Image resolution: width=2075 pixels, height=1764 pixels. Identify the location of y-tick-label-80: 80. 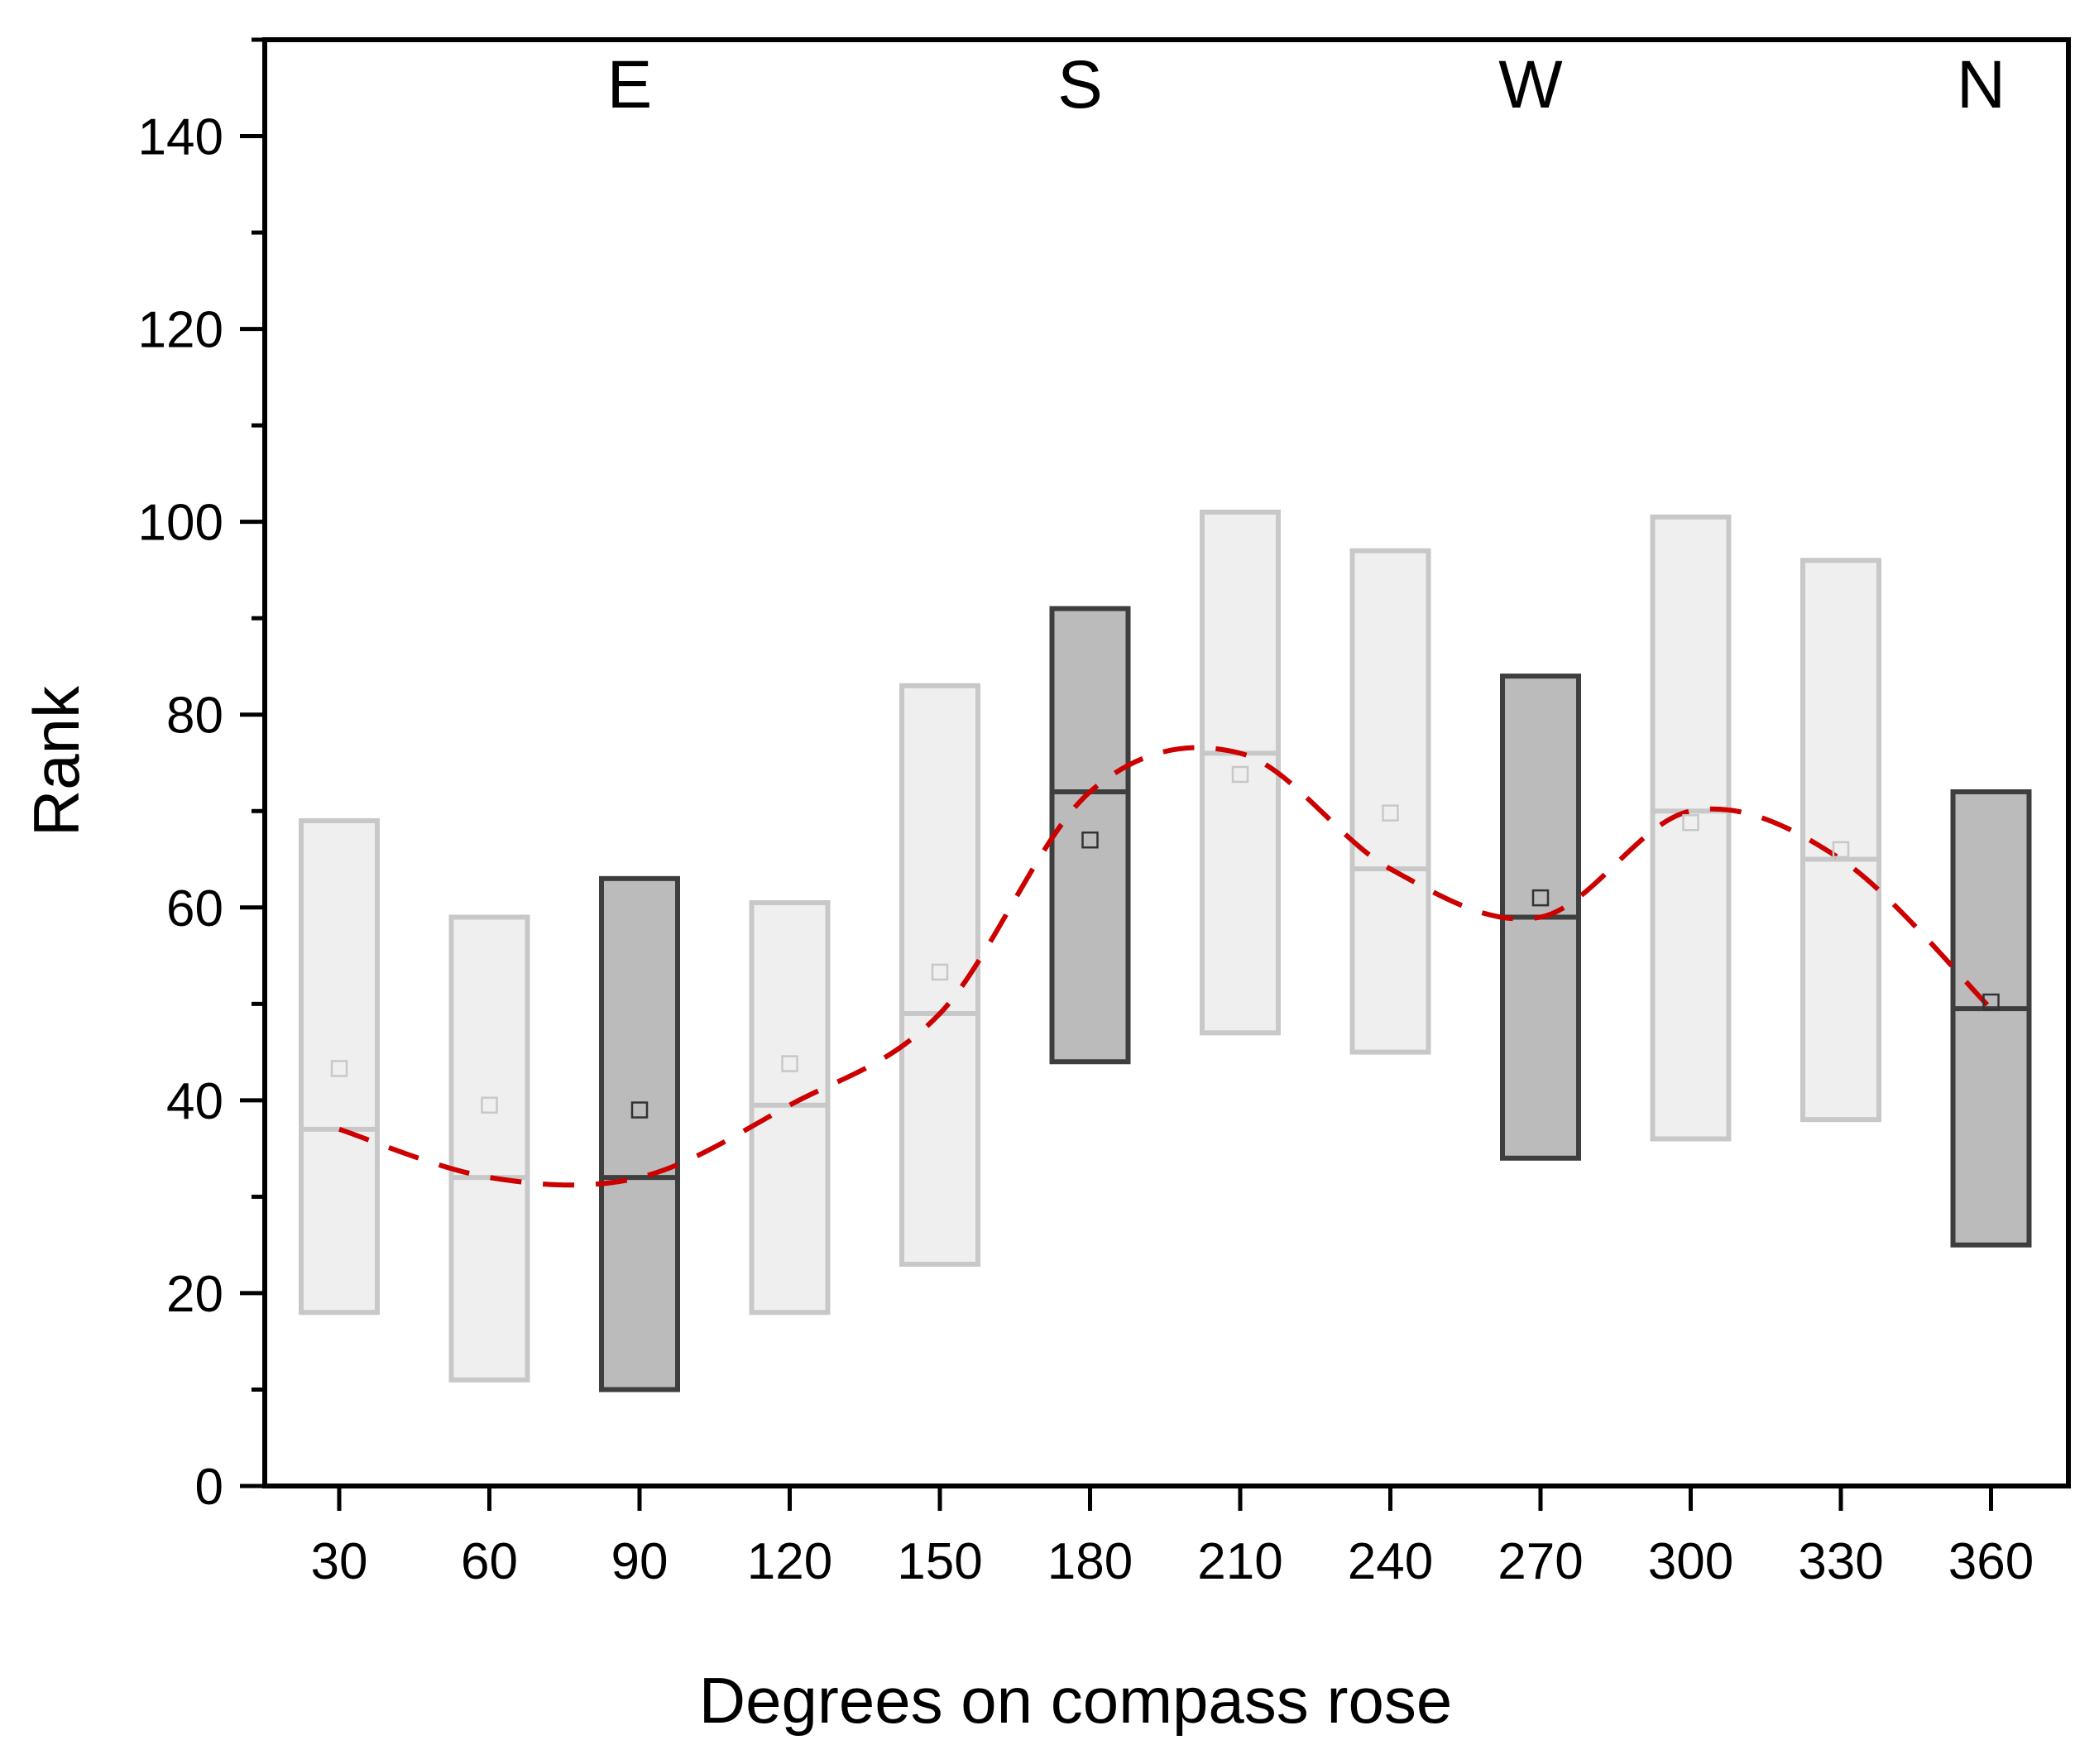
(194, 716).